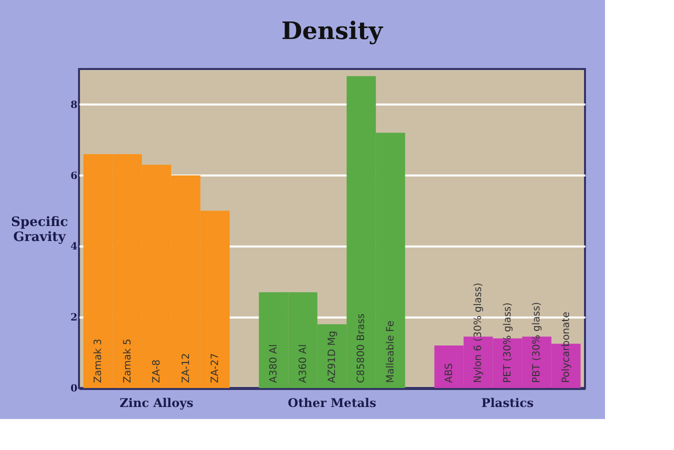 The height and width of the screenshot is (450, 674). What do you see at coordinates (362, 348) in the screenshot?
I see `x-tick-label: C85800 Brass` at bounding box center [362, 348].